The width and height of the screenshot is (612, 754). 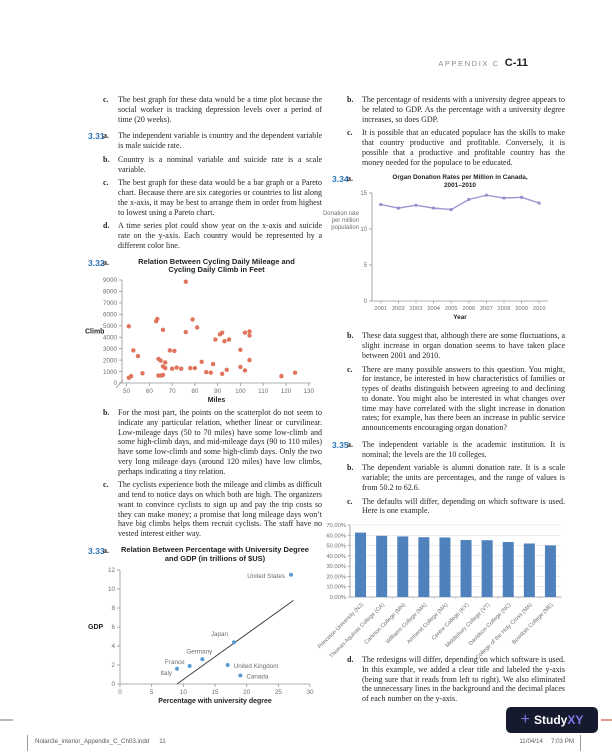 I want to click on svg-text: 12, so click(x=112, y=570).